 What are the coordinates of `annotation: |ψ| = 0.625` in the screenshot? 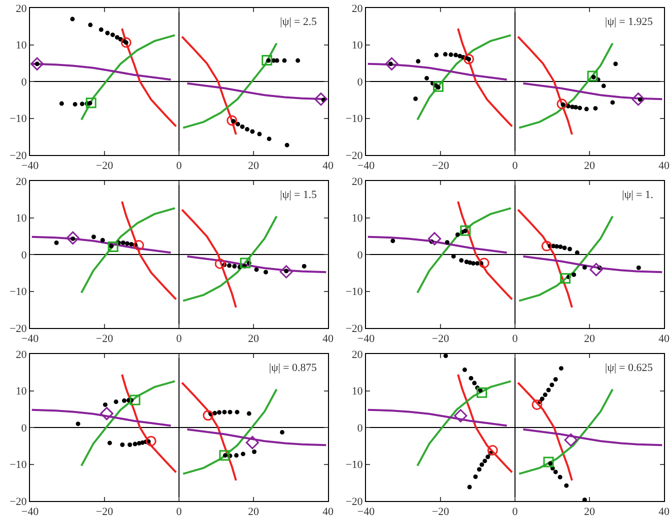 It's located at (629, 368).